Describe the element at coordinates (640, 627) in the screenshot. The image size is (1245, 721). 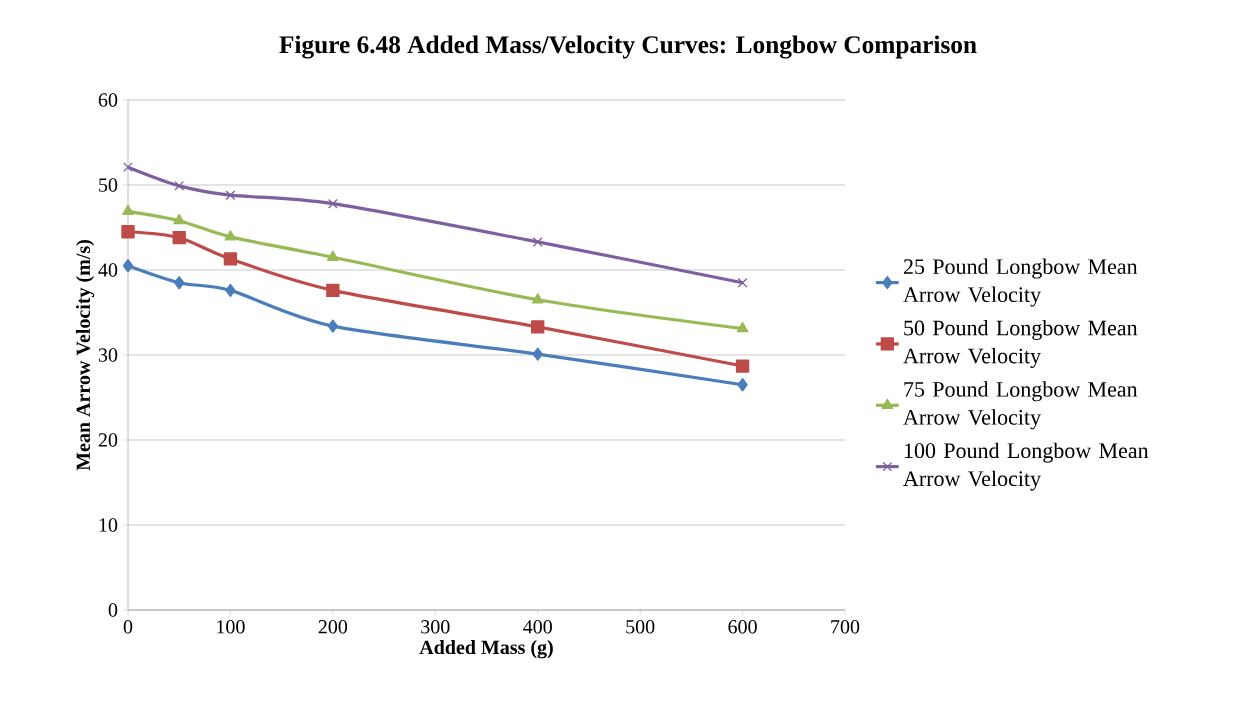
I see `x-tick-label: 500` at that location.